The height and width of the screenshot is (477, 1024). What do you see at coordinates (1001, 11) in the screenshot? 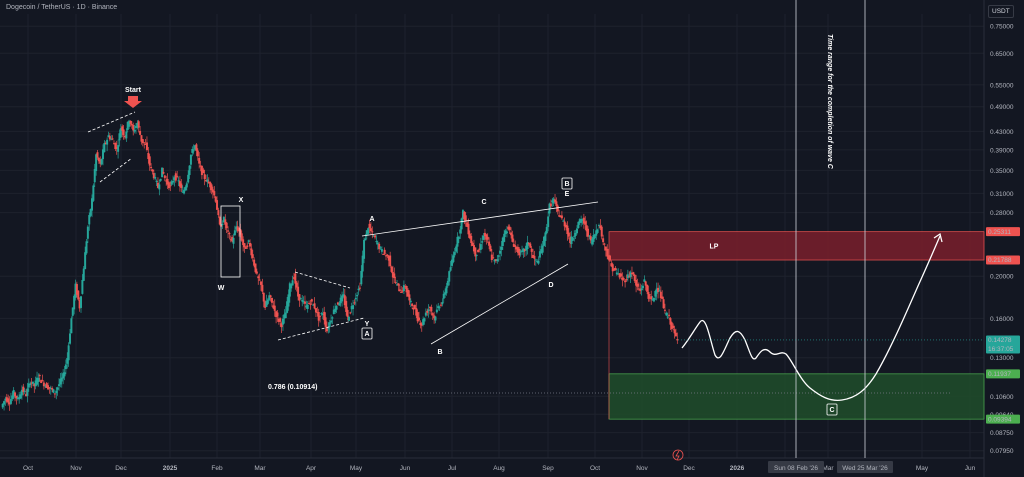
I see `currency-unit-button: USDT` at bounding box center [1001, 11].